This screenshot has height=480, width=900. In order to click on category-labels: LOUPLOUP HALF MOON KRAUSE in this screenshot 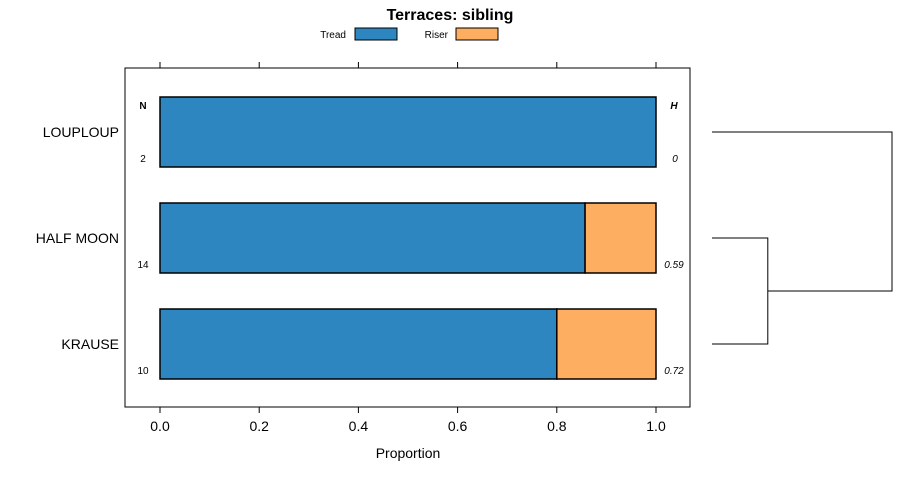, I will do `click(77, 238)`.